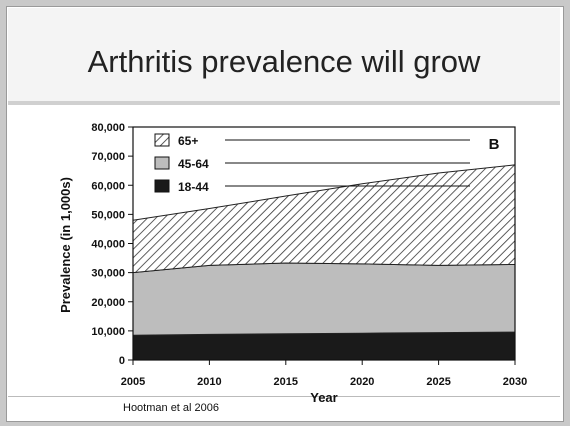  Describe the element at coordinates (284, 396) in the screenshot. I see `footer-divider` at that location.